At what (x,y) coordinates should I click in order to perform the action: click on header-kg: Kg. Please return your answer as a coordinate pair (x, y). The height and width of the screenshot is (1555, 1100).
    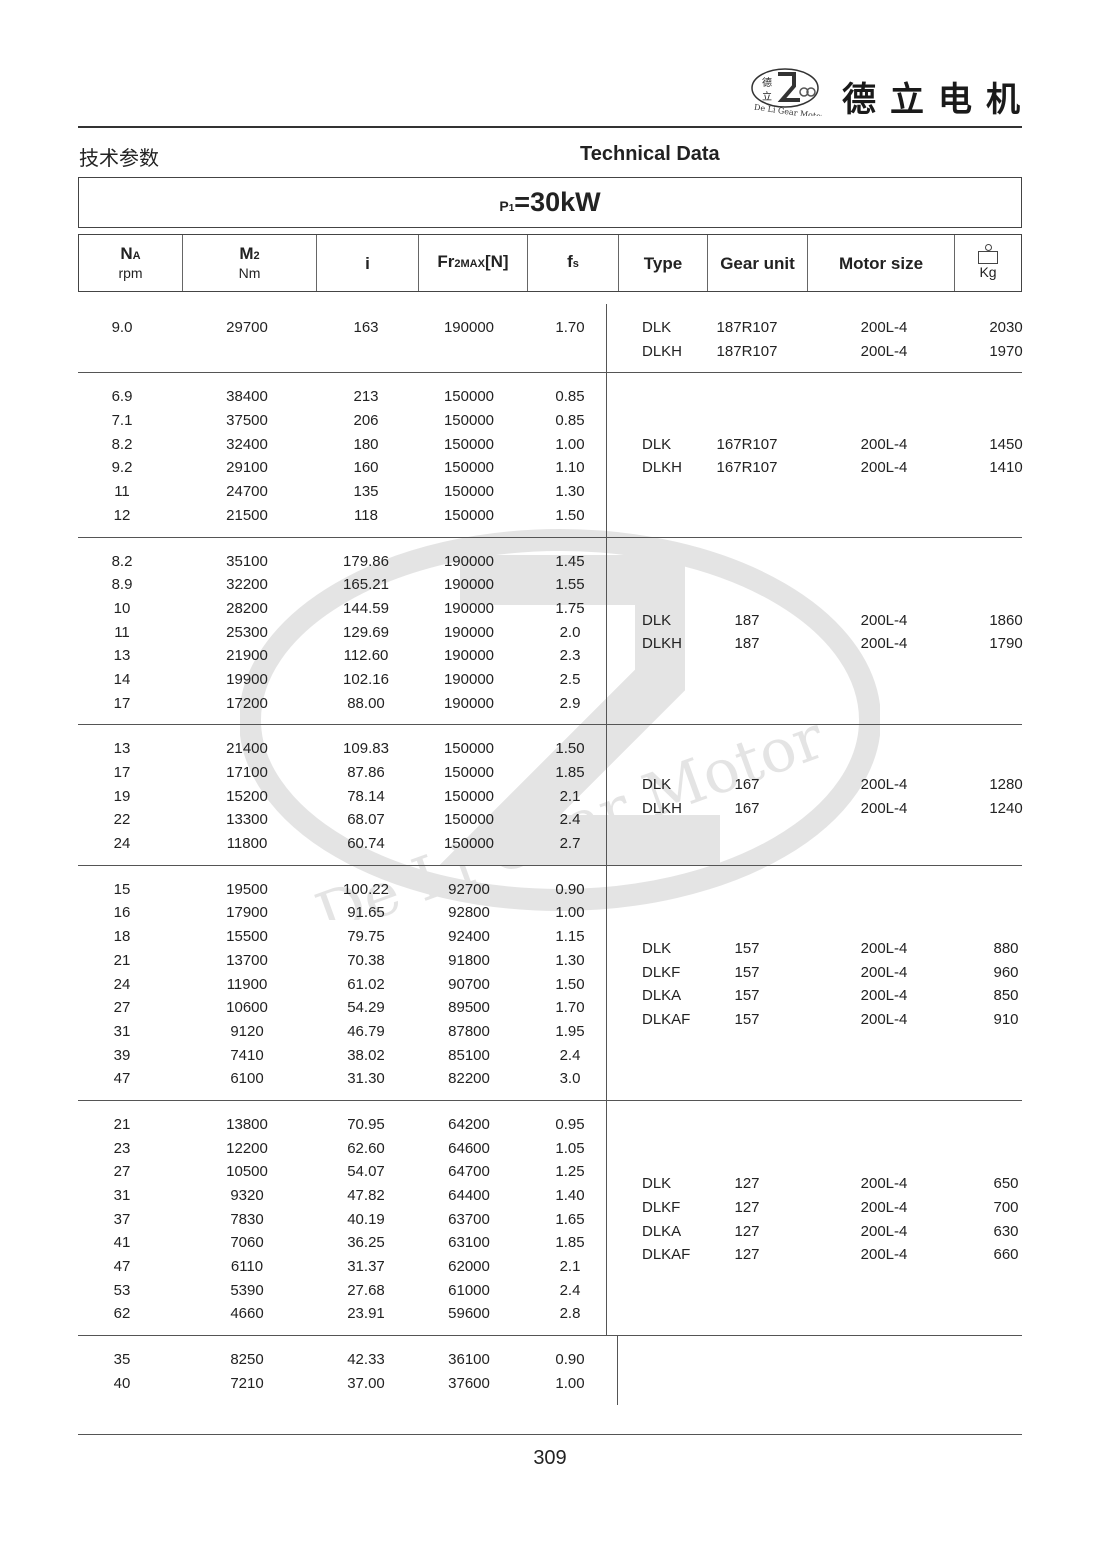
    Looking at the image, I should click on (988, 263).